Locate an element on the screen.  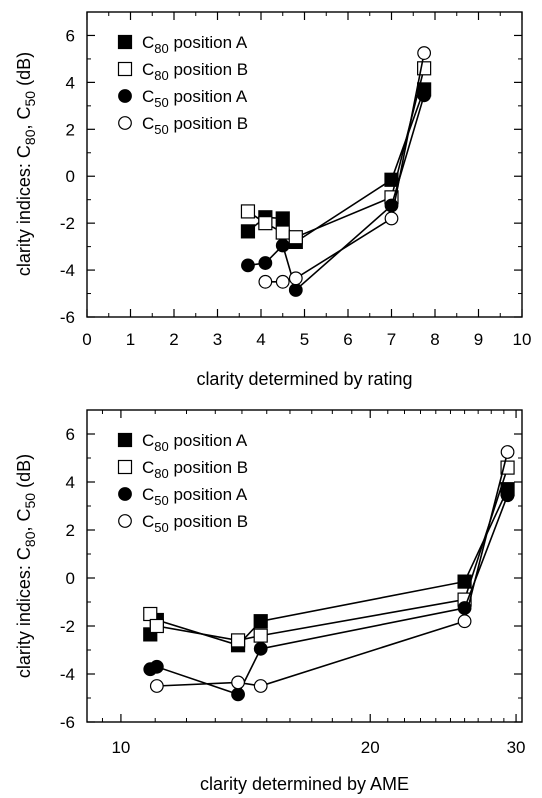
y-tick-label: 4 is located at coordinates (70, 482).